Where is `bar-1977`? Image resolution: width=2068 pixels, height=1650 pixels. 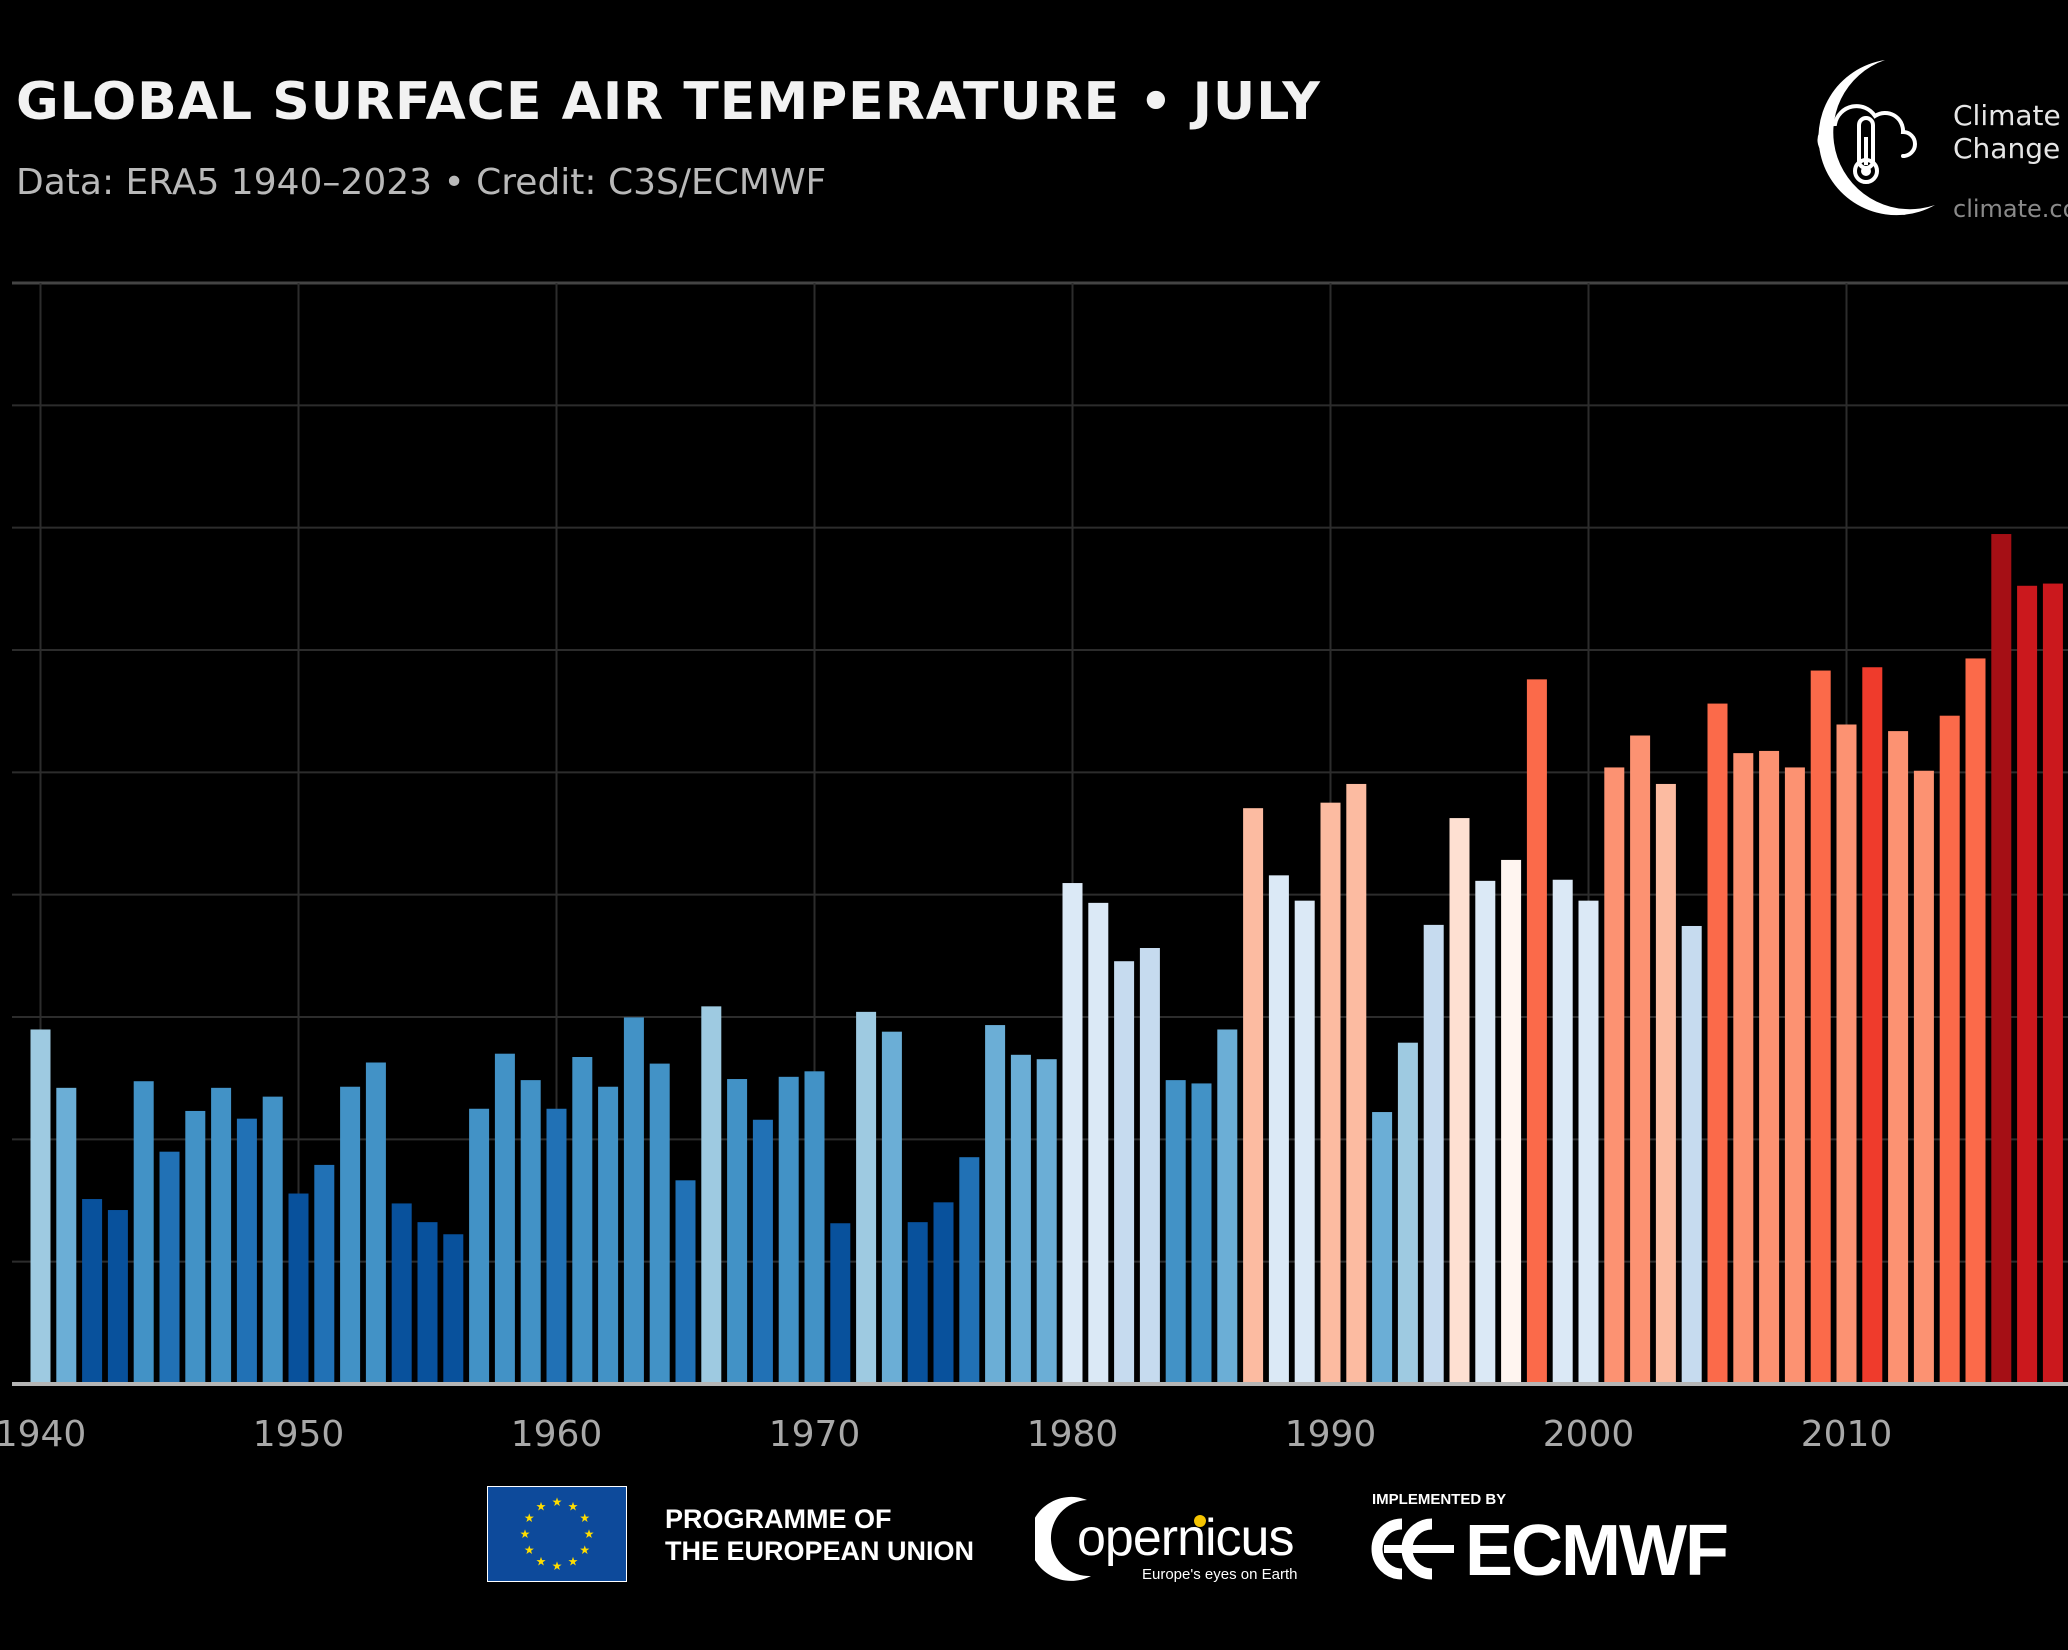
bar-1977 is located at coordinates (995, 1204).